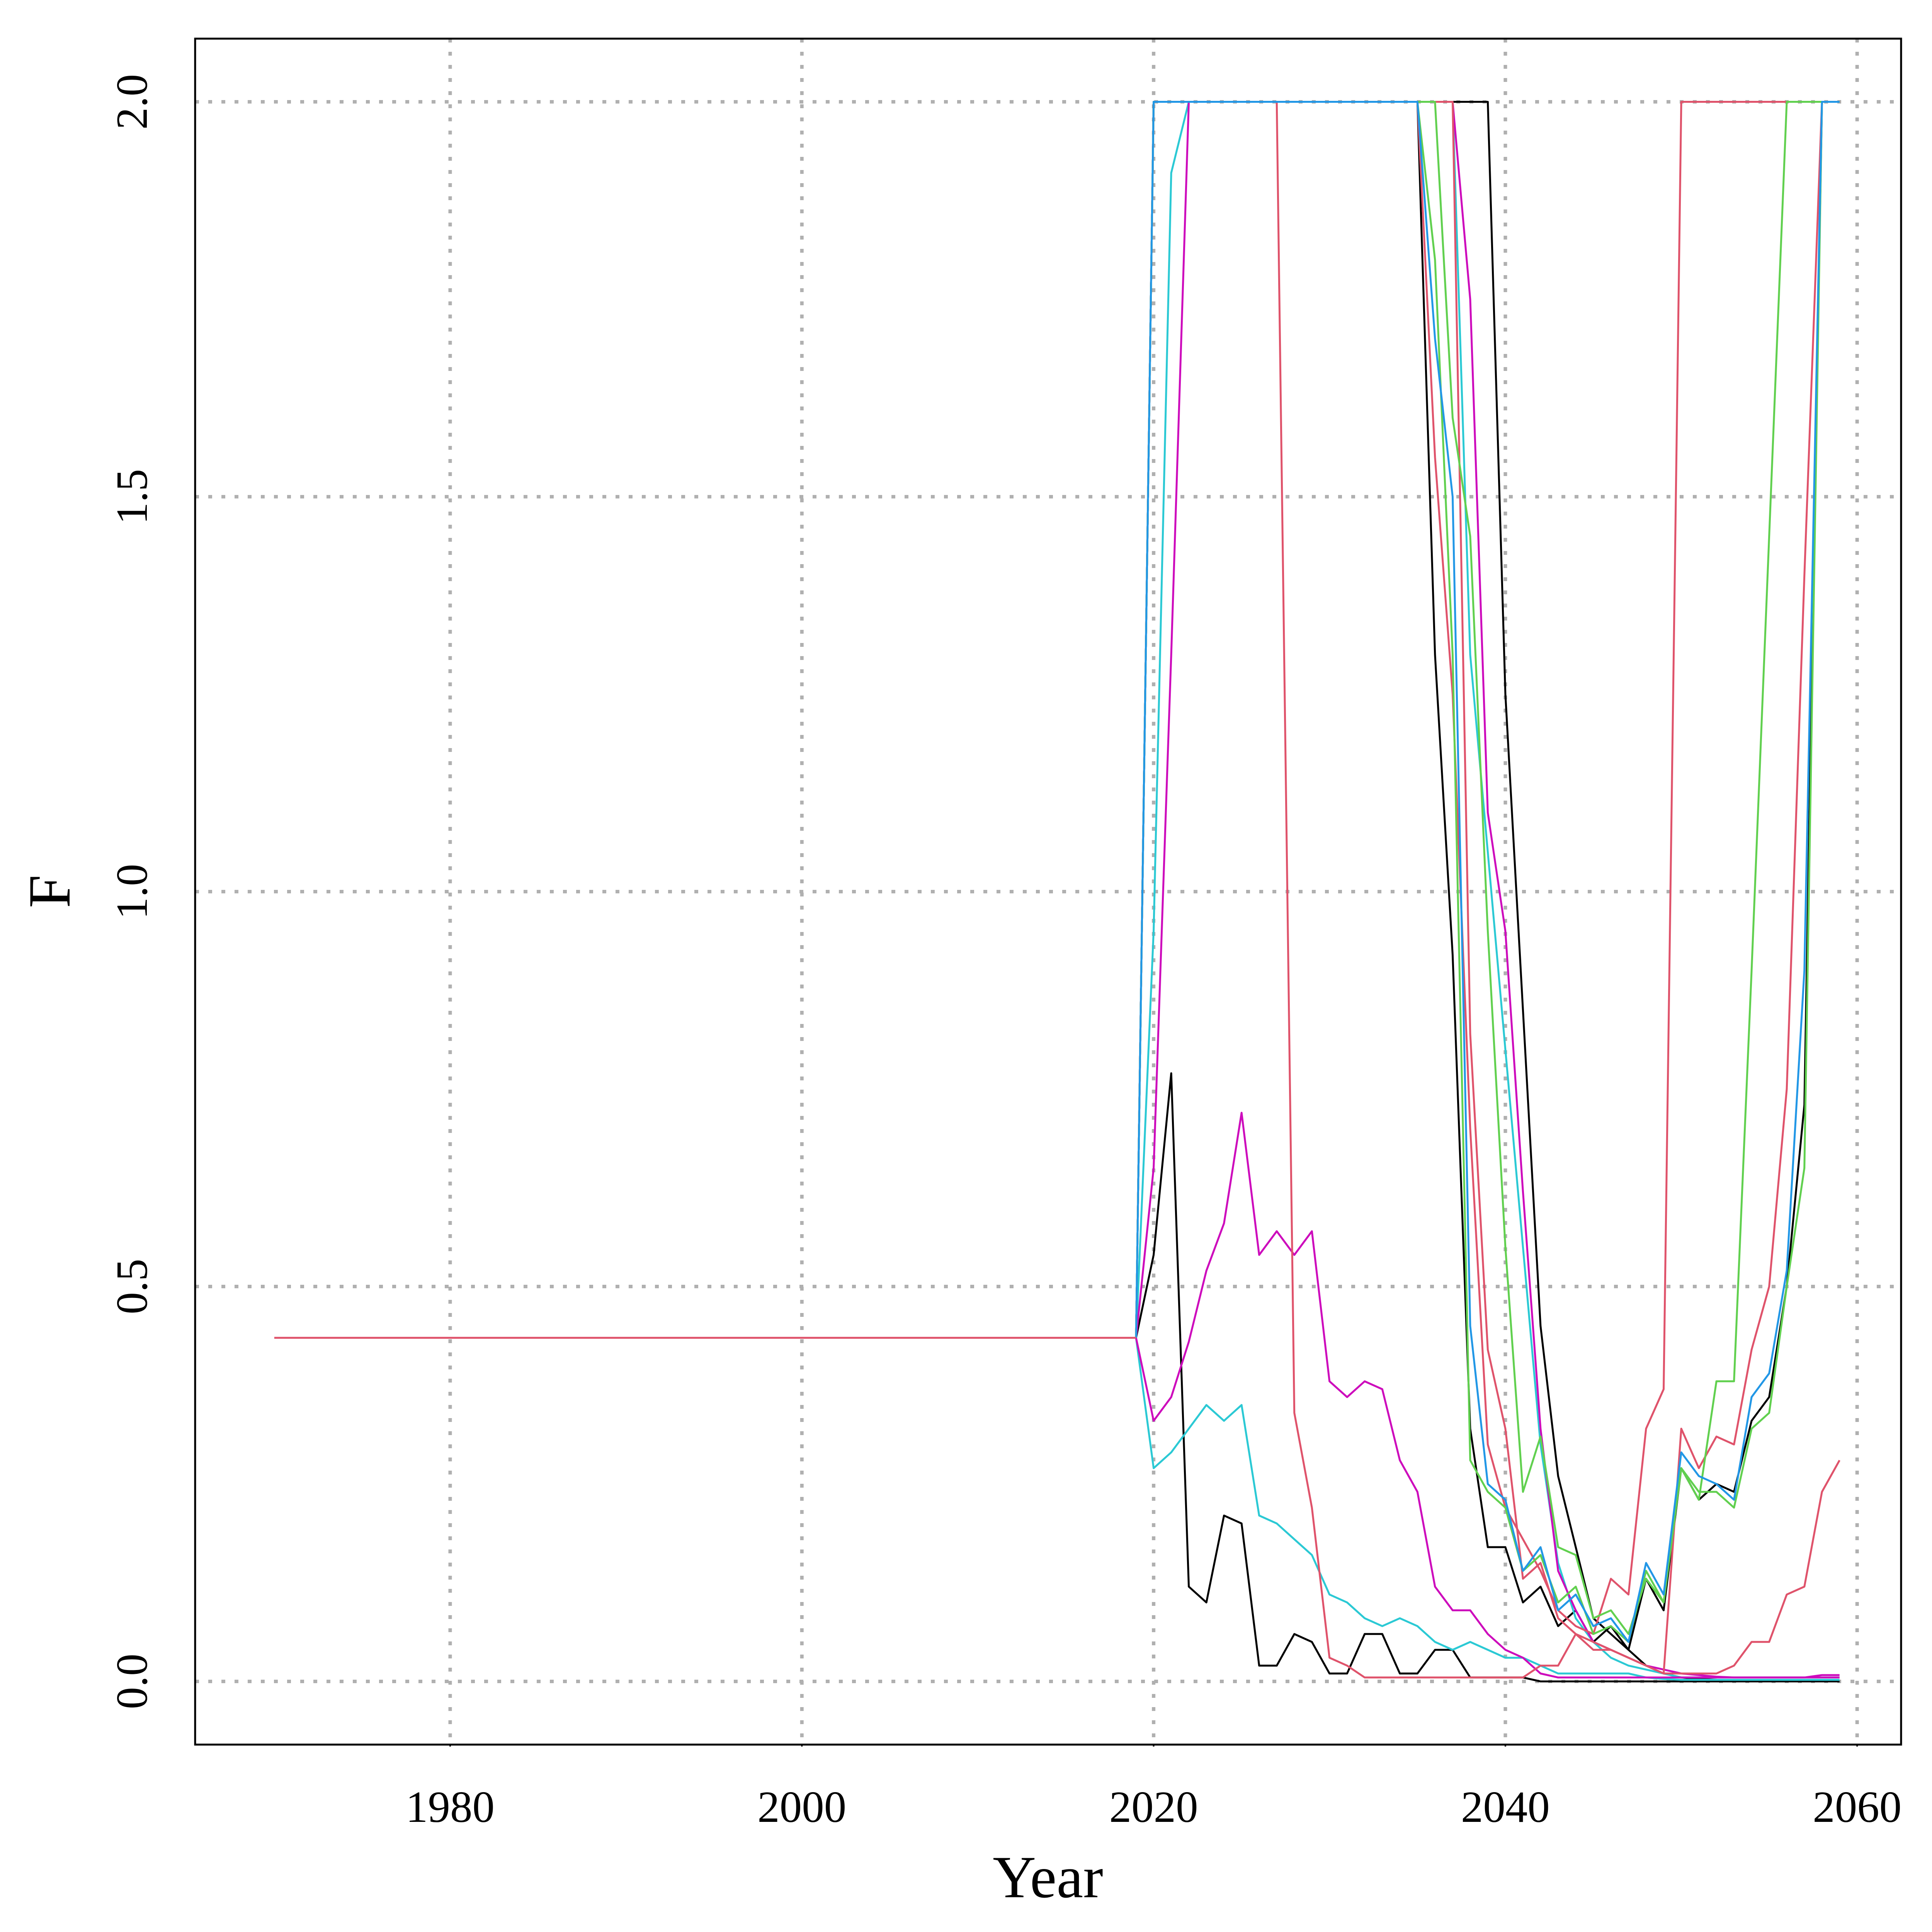  Describe the element at coordinates (450, 1807) in the screenshot. I see `x-tick-label: 1980` at that location.